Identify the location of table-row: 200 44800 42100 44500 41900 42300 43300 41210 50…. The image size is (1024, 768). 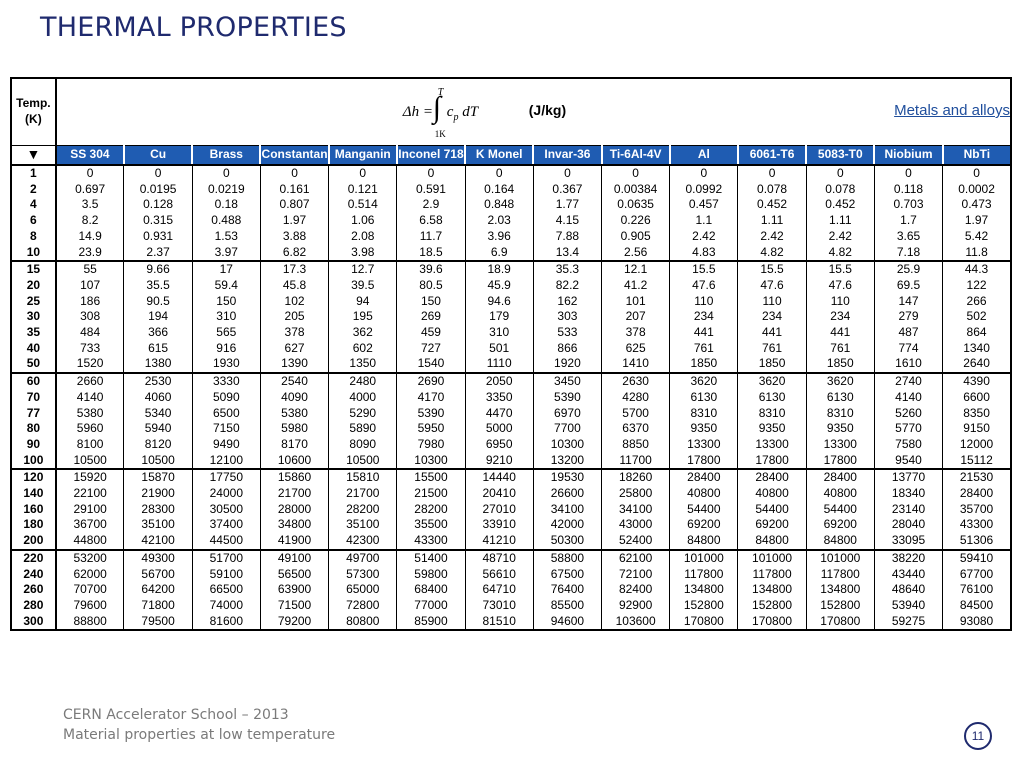
(511, 541).